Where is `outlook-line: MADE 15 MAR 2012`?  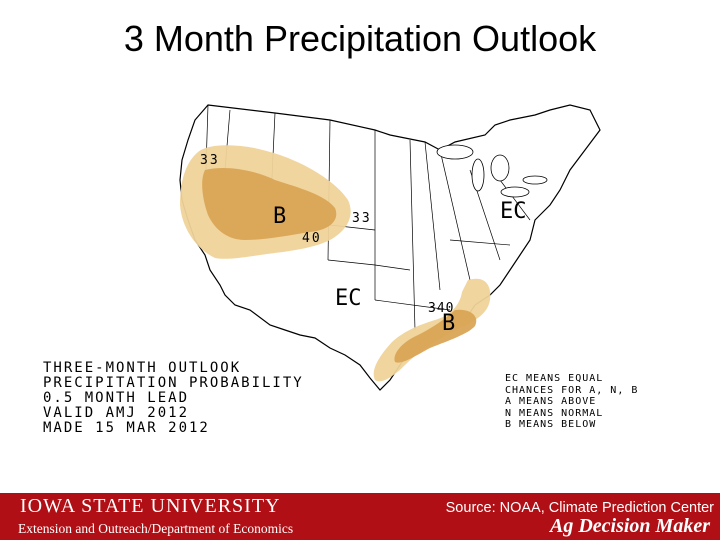
outlook-line: MADE 15 MAR 2012 is located at coordinates (126, 428).